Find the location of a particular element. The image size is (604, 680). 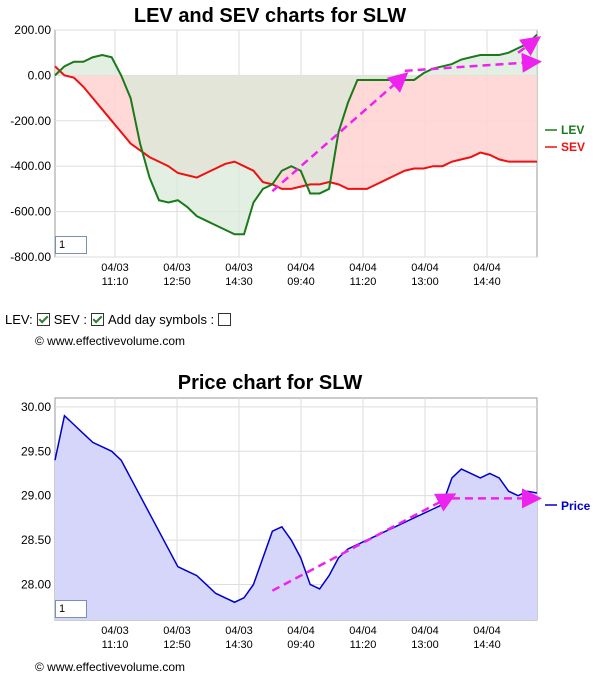

lev-checkbox is located at coordinates (43, 319).